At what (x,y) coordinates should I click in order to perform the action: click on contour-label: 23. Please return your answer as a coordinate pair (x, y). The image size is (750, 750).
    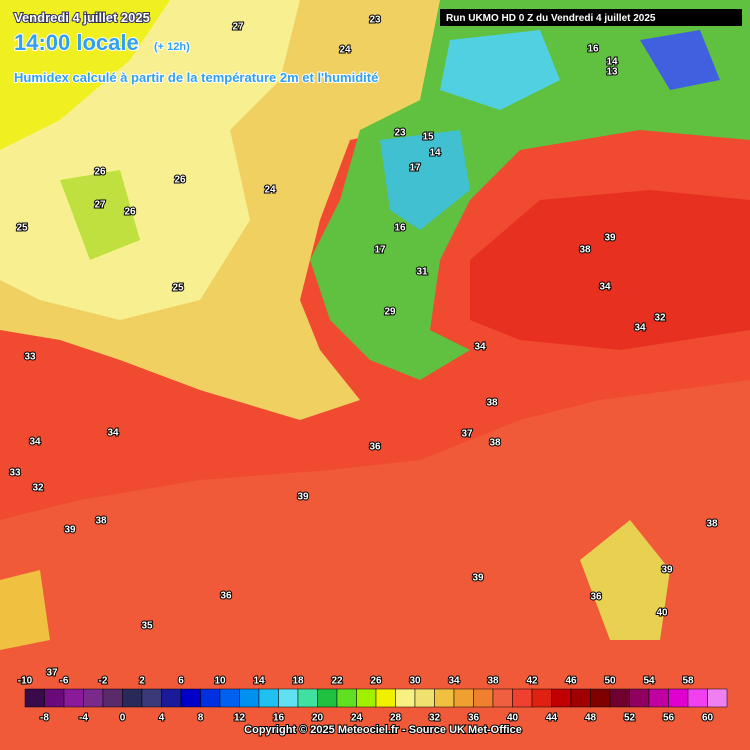
    Looking at the image, I should click on (400, 133).